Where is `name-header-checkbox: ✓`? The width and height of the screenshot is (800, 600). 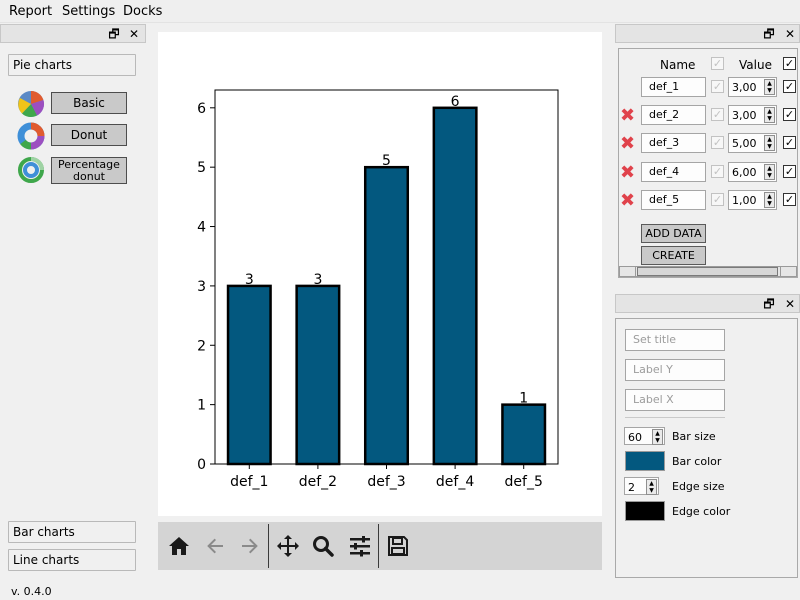
name-header-checkbox: ✓ is located at coordinates (717, 63).